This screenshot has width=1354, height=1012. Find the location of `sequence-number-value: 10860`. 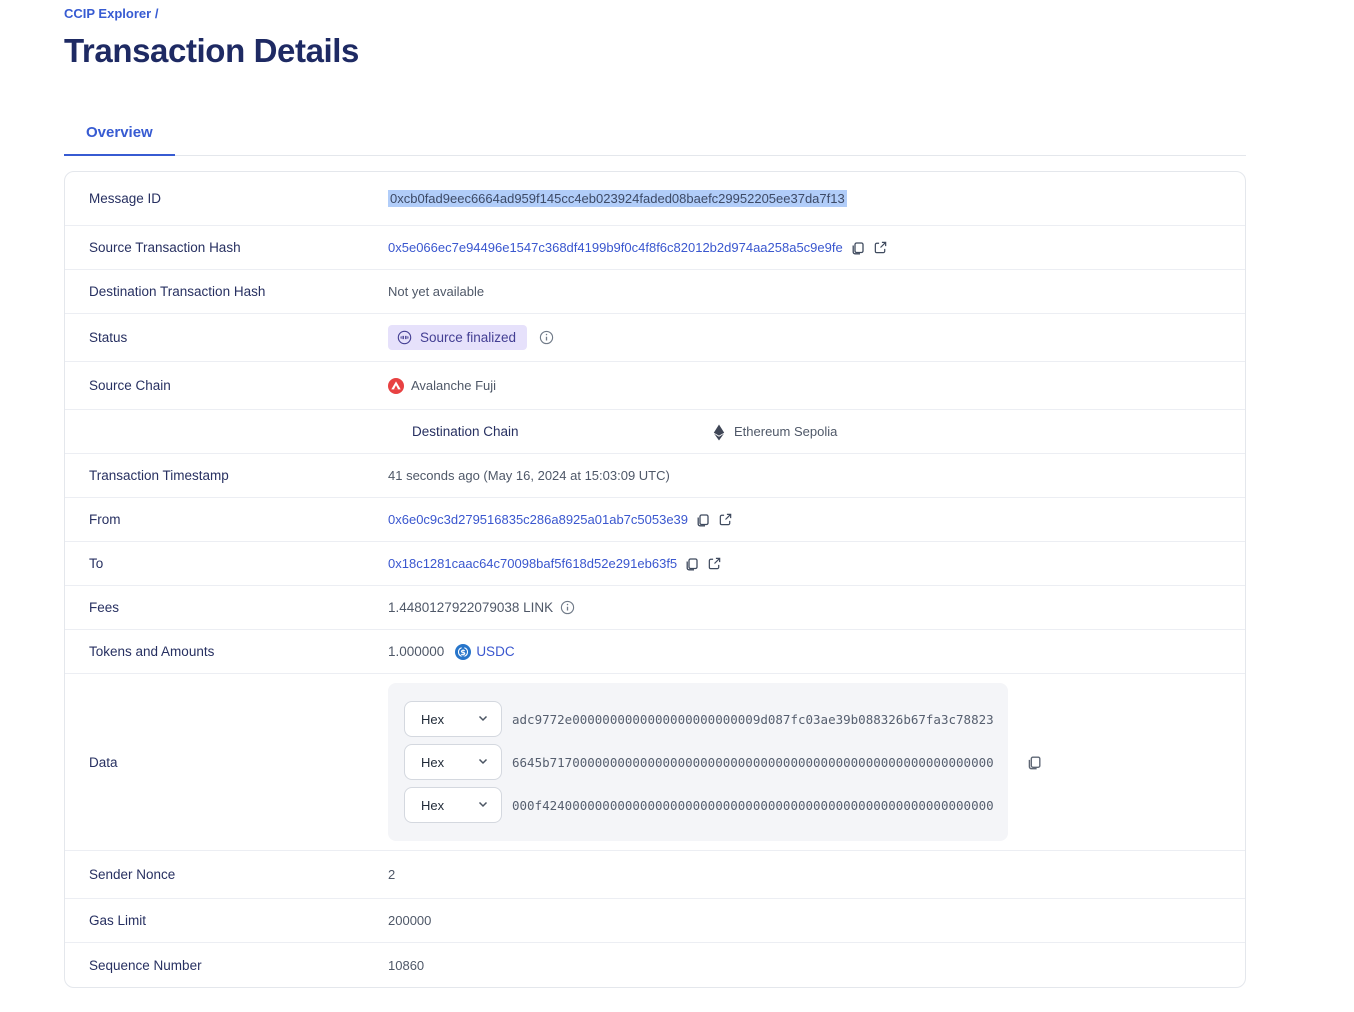

sequence-number-value: 10860 is located at coordinates (406, 965).